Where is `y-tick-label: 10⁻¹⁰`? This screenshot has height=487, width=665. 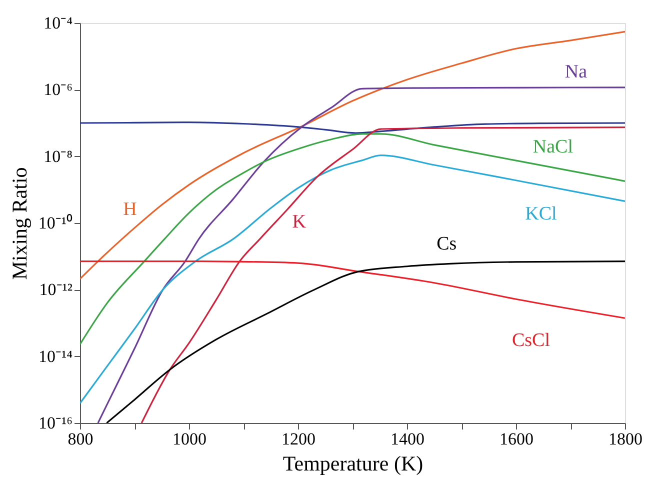 y-tick-label: 10⁻¹⁰ is located at coordinates (55, 223).